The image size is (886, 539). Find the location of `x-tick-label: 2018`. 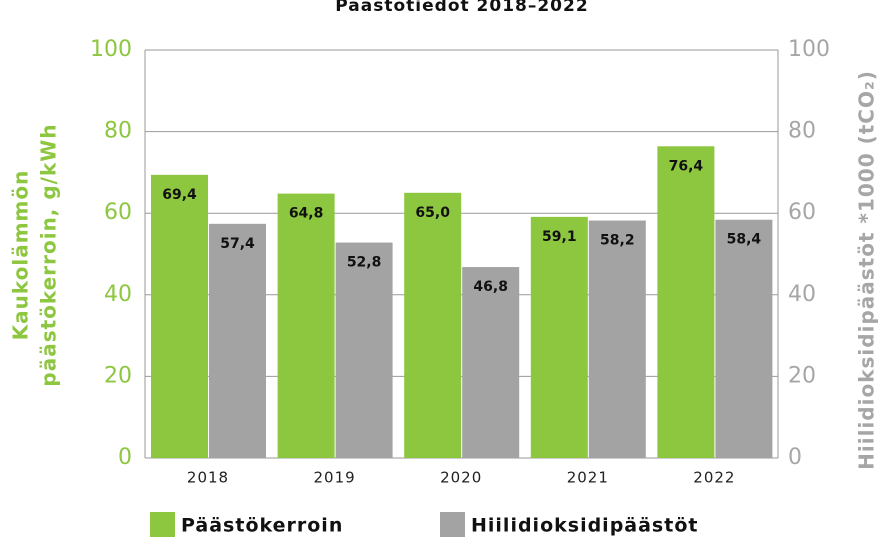

x-tick-label: 2018 is located at coordinates (208, 478).